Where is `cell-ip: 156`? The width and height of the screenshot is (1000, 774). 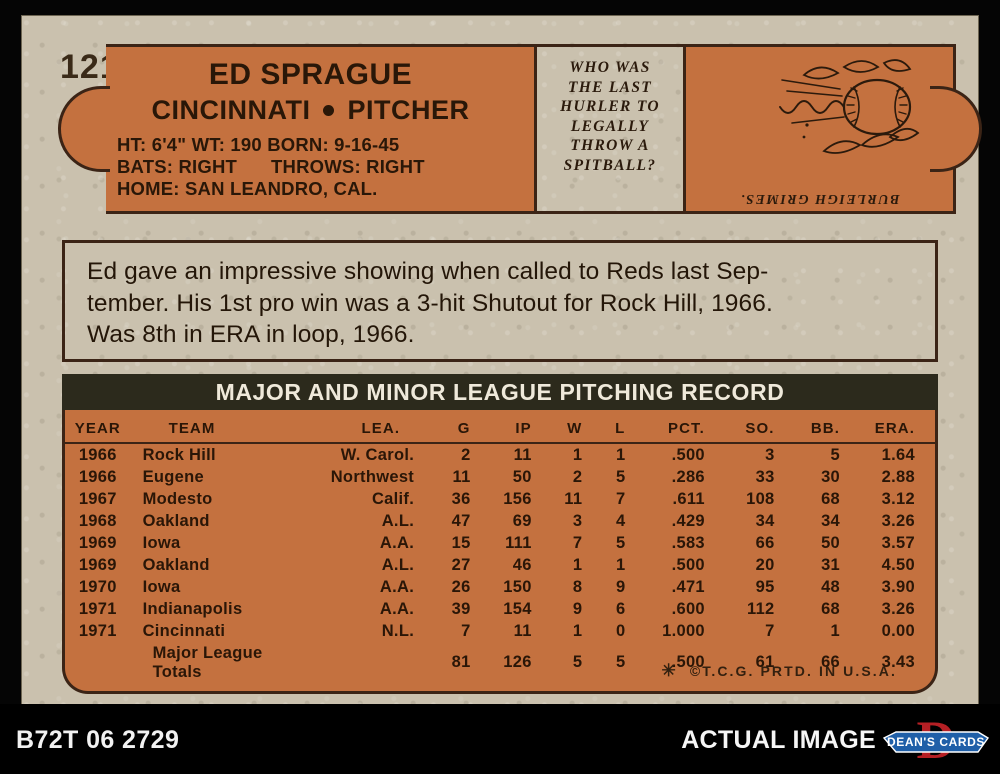
cell-ip: 156 is located at coordinates (517, 498).